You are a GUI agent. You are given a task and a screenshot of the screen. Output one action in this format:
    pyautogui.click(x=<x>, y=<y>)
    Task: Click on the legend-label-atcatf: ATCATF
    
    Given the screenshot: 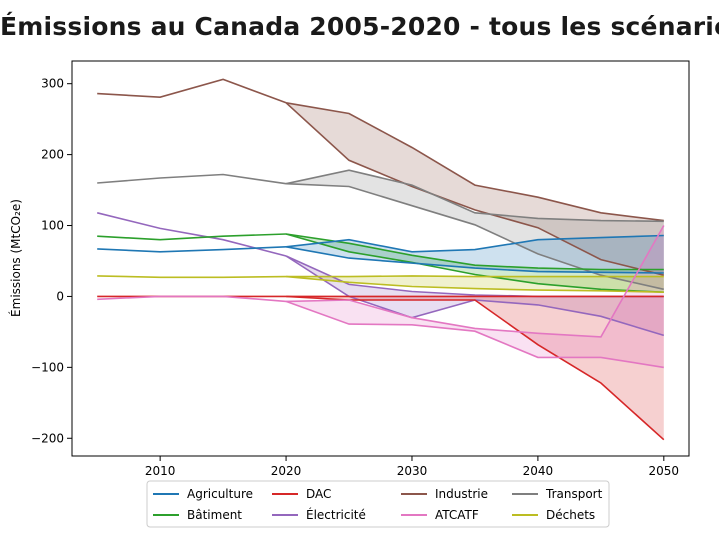 What is the action you would take?
    pyautogui.click(x=457, y=515)
    